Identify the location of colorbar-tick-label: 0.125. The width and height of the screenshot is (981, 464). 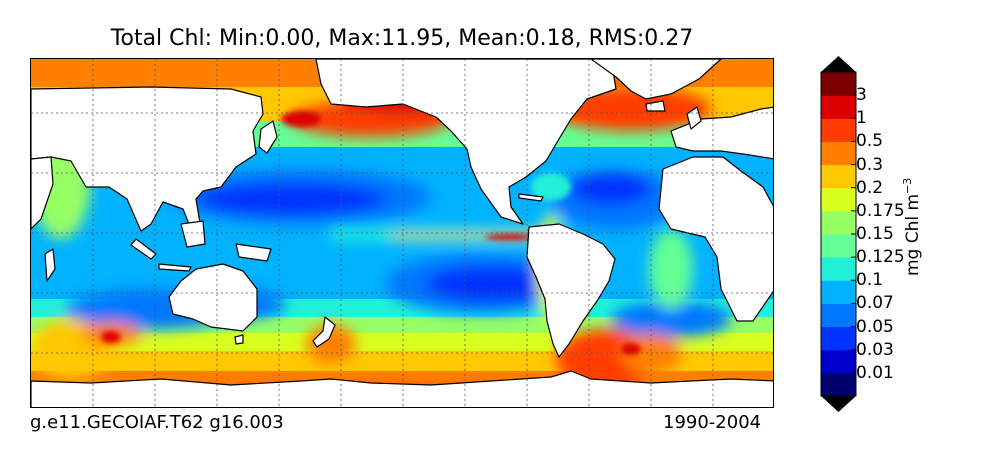
(880, 257).